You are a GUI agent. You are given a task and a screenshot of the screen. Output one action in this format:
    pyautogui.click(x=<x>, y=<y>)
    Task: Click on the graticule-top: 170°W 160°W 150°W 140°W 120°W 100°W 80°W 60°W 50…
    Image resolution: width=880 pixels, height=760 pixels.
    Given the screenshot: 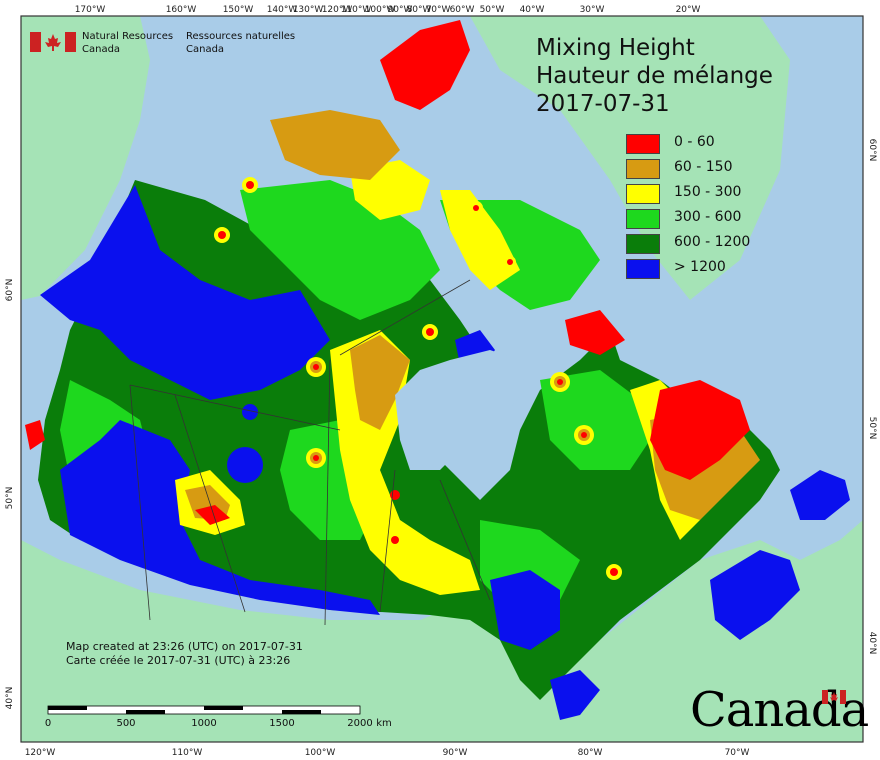 What is the action you would take?
    pyautogui.click(x=388, y=10)
    